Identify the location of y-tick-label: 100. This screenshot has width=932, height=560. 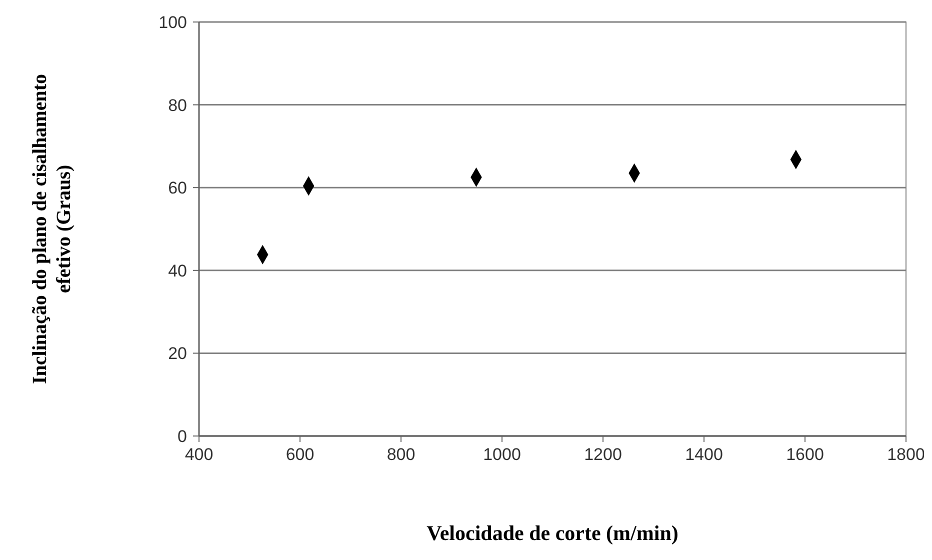
(172, 22).